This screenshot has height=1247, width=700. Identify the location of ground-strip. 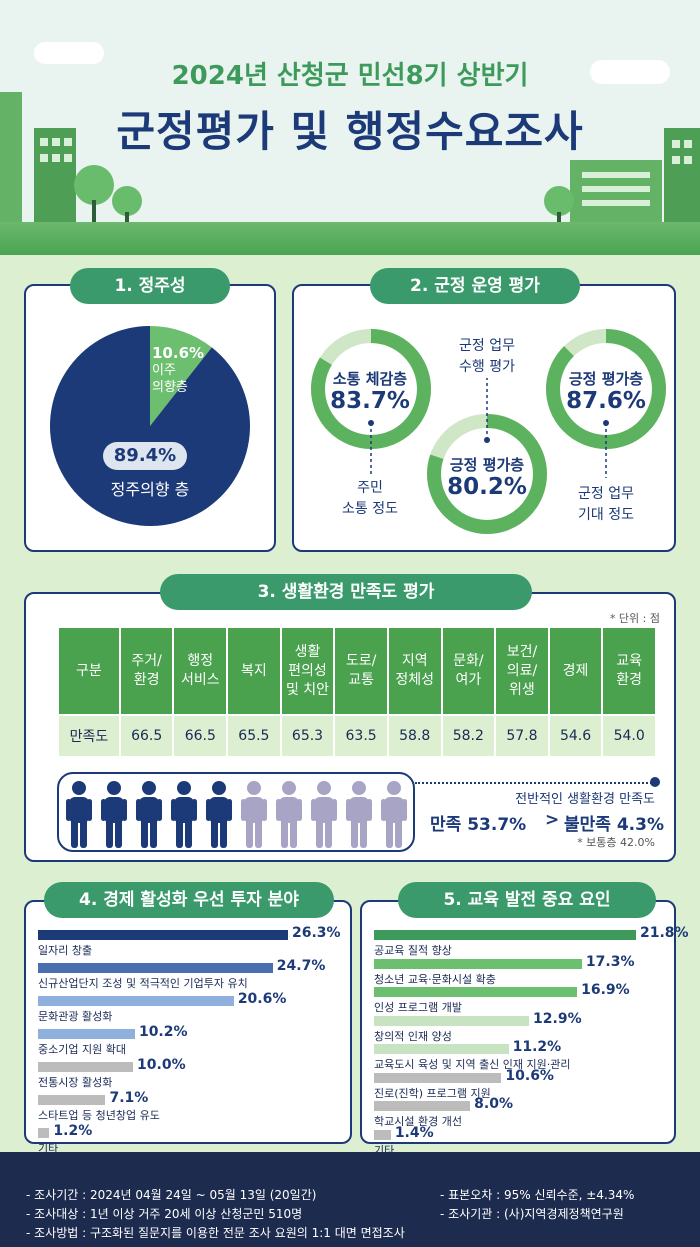
(350, 238).